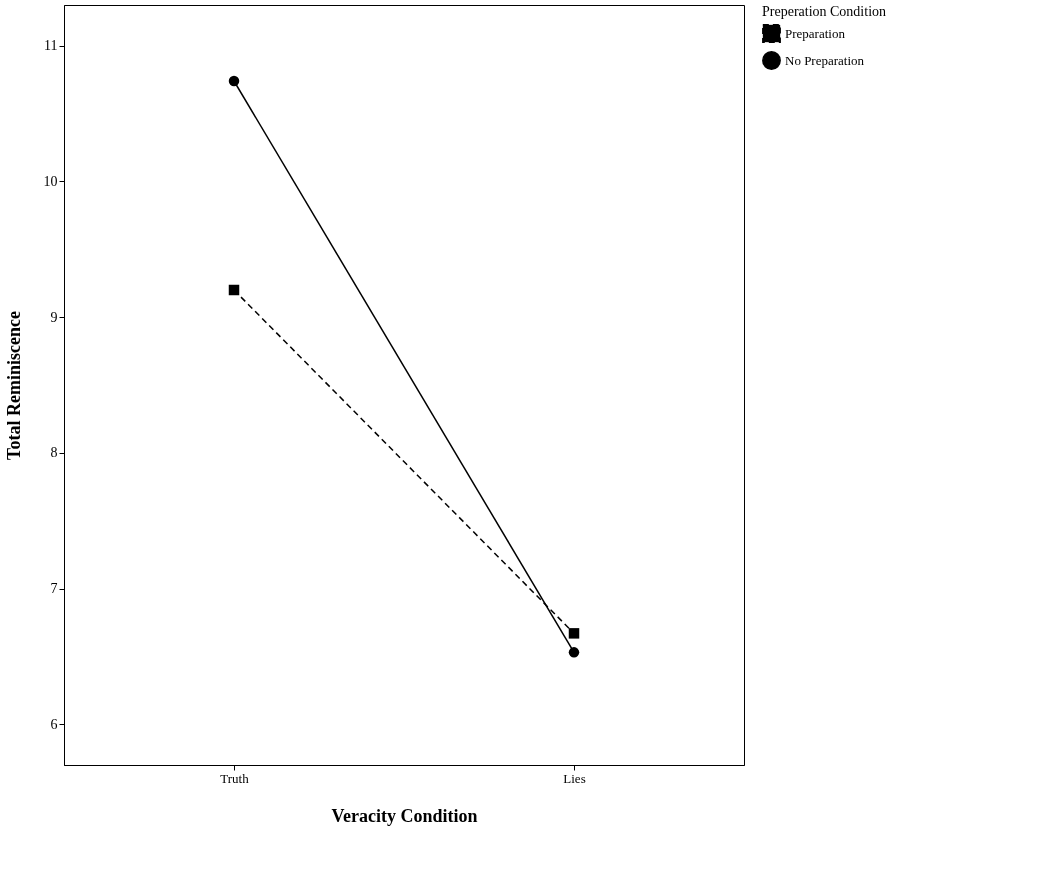  Describe the element at coordinates (404, 815) in the screenshot. I see `x-axis-title: Veracity Condition` at that location.